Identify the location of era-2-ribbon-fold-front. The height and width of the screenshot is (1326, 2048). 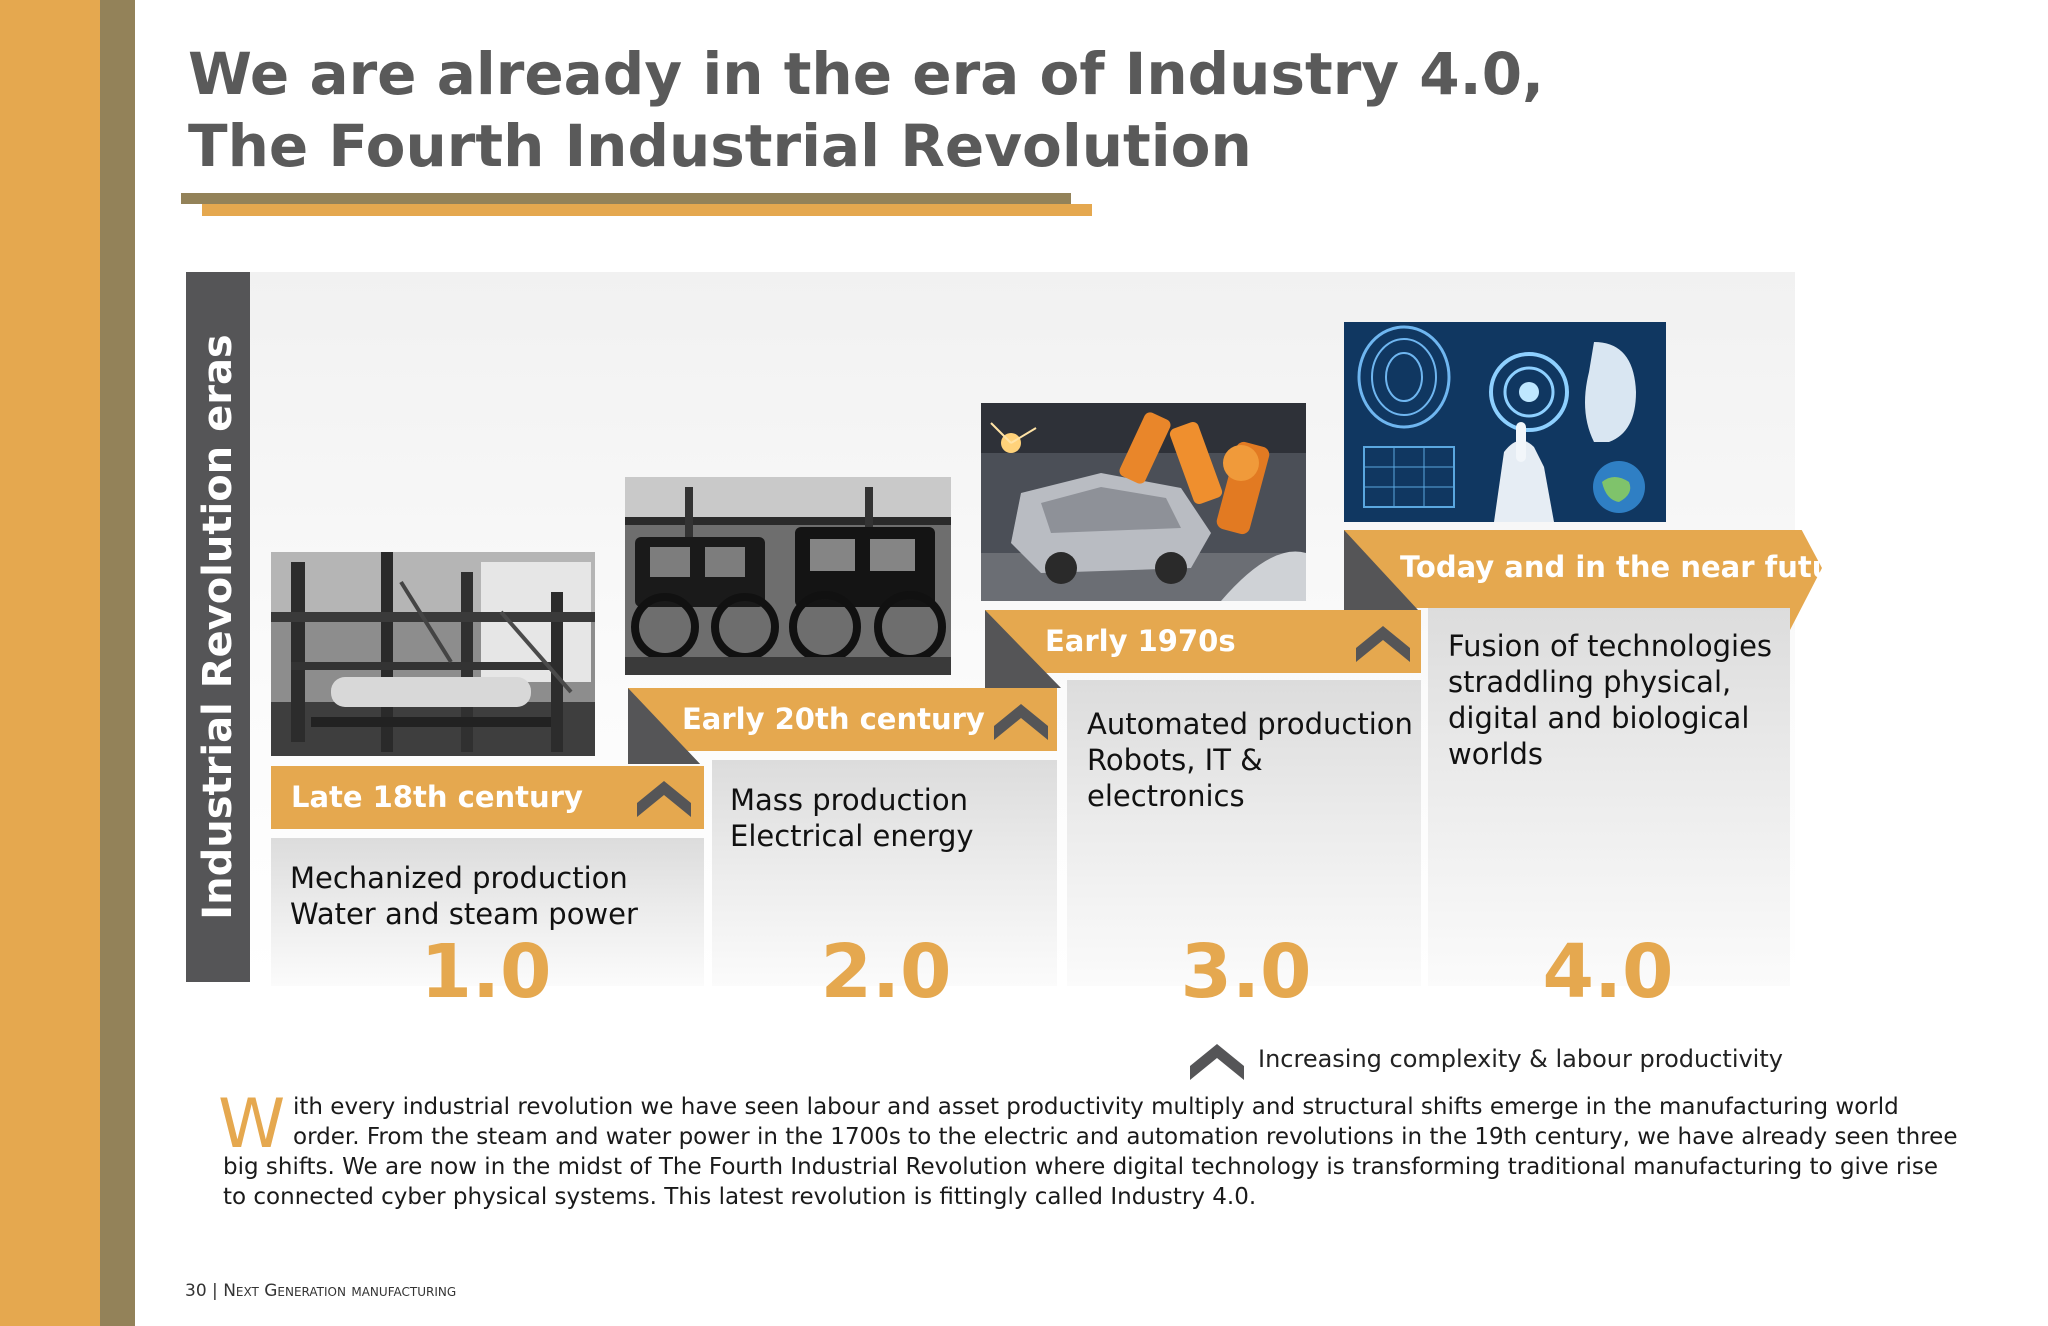
(664, 726).